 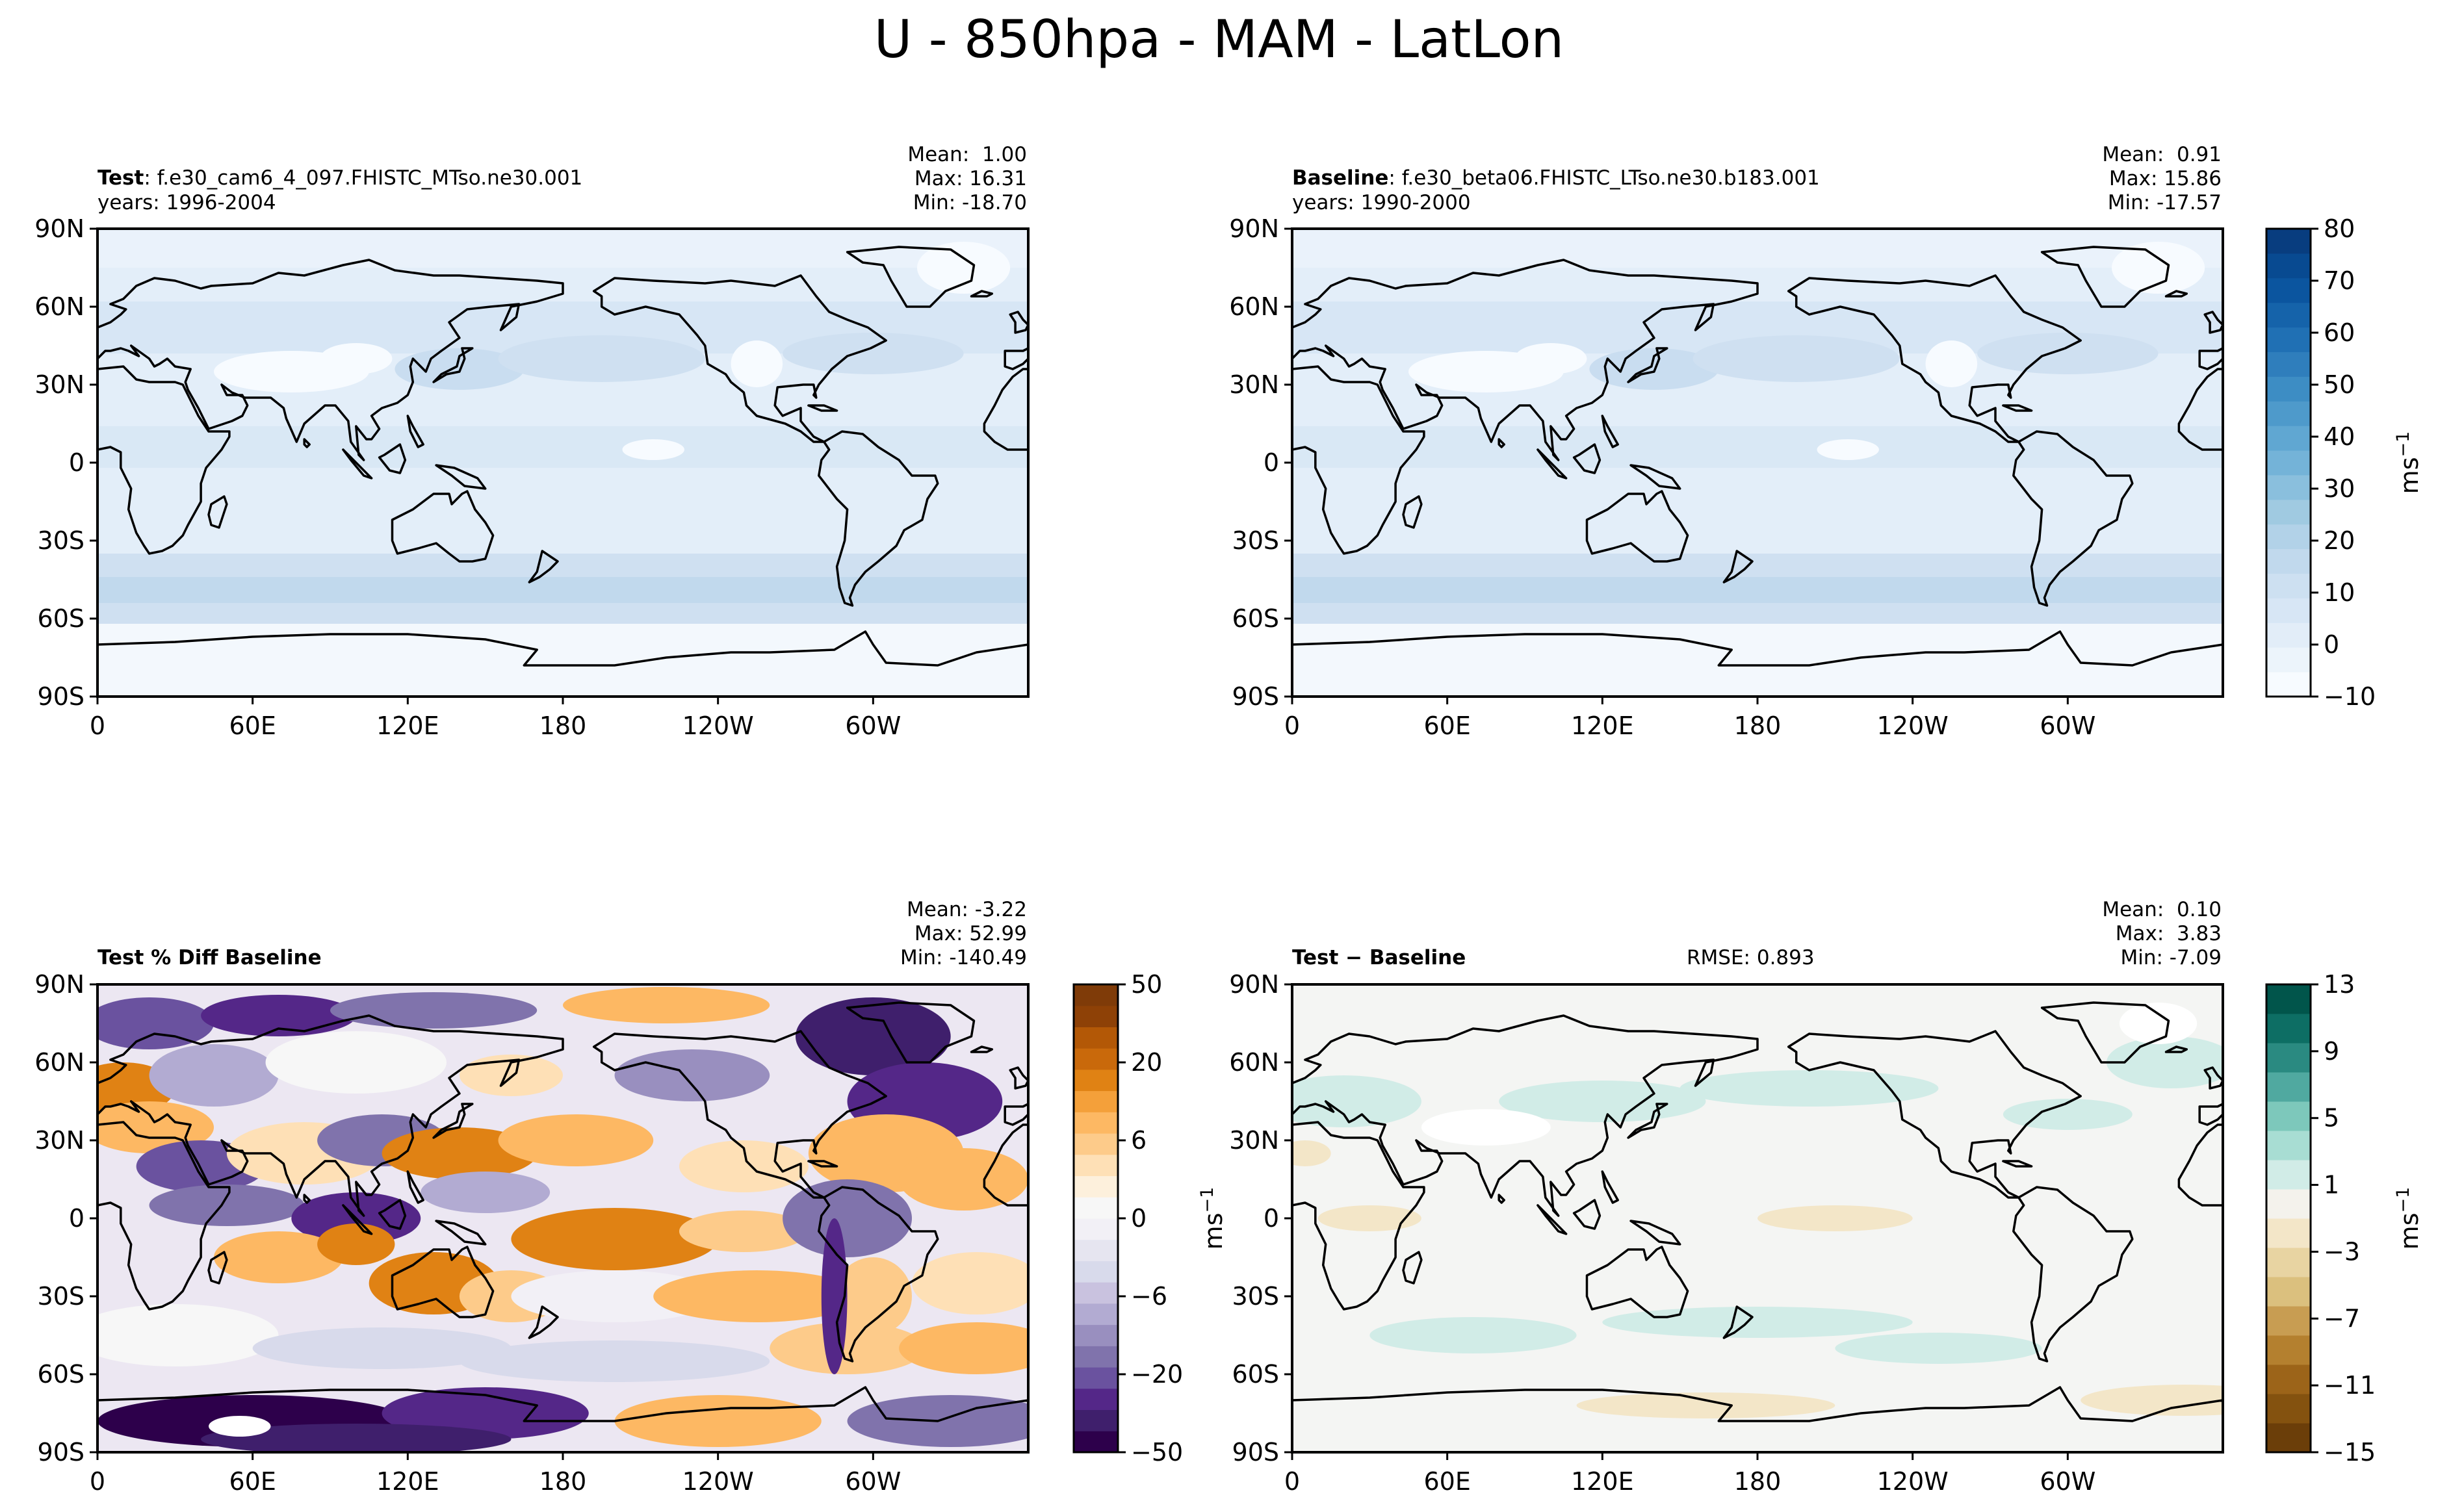 I want to click on coastline-philippines, so click(x=1610, y=431).